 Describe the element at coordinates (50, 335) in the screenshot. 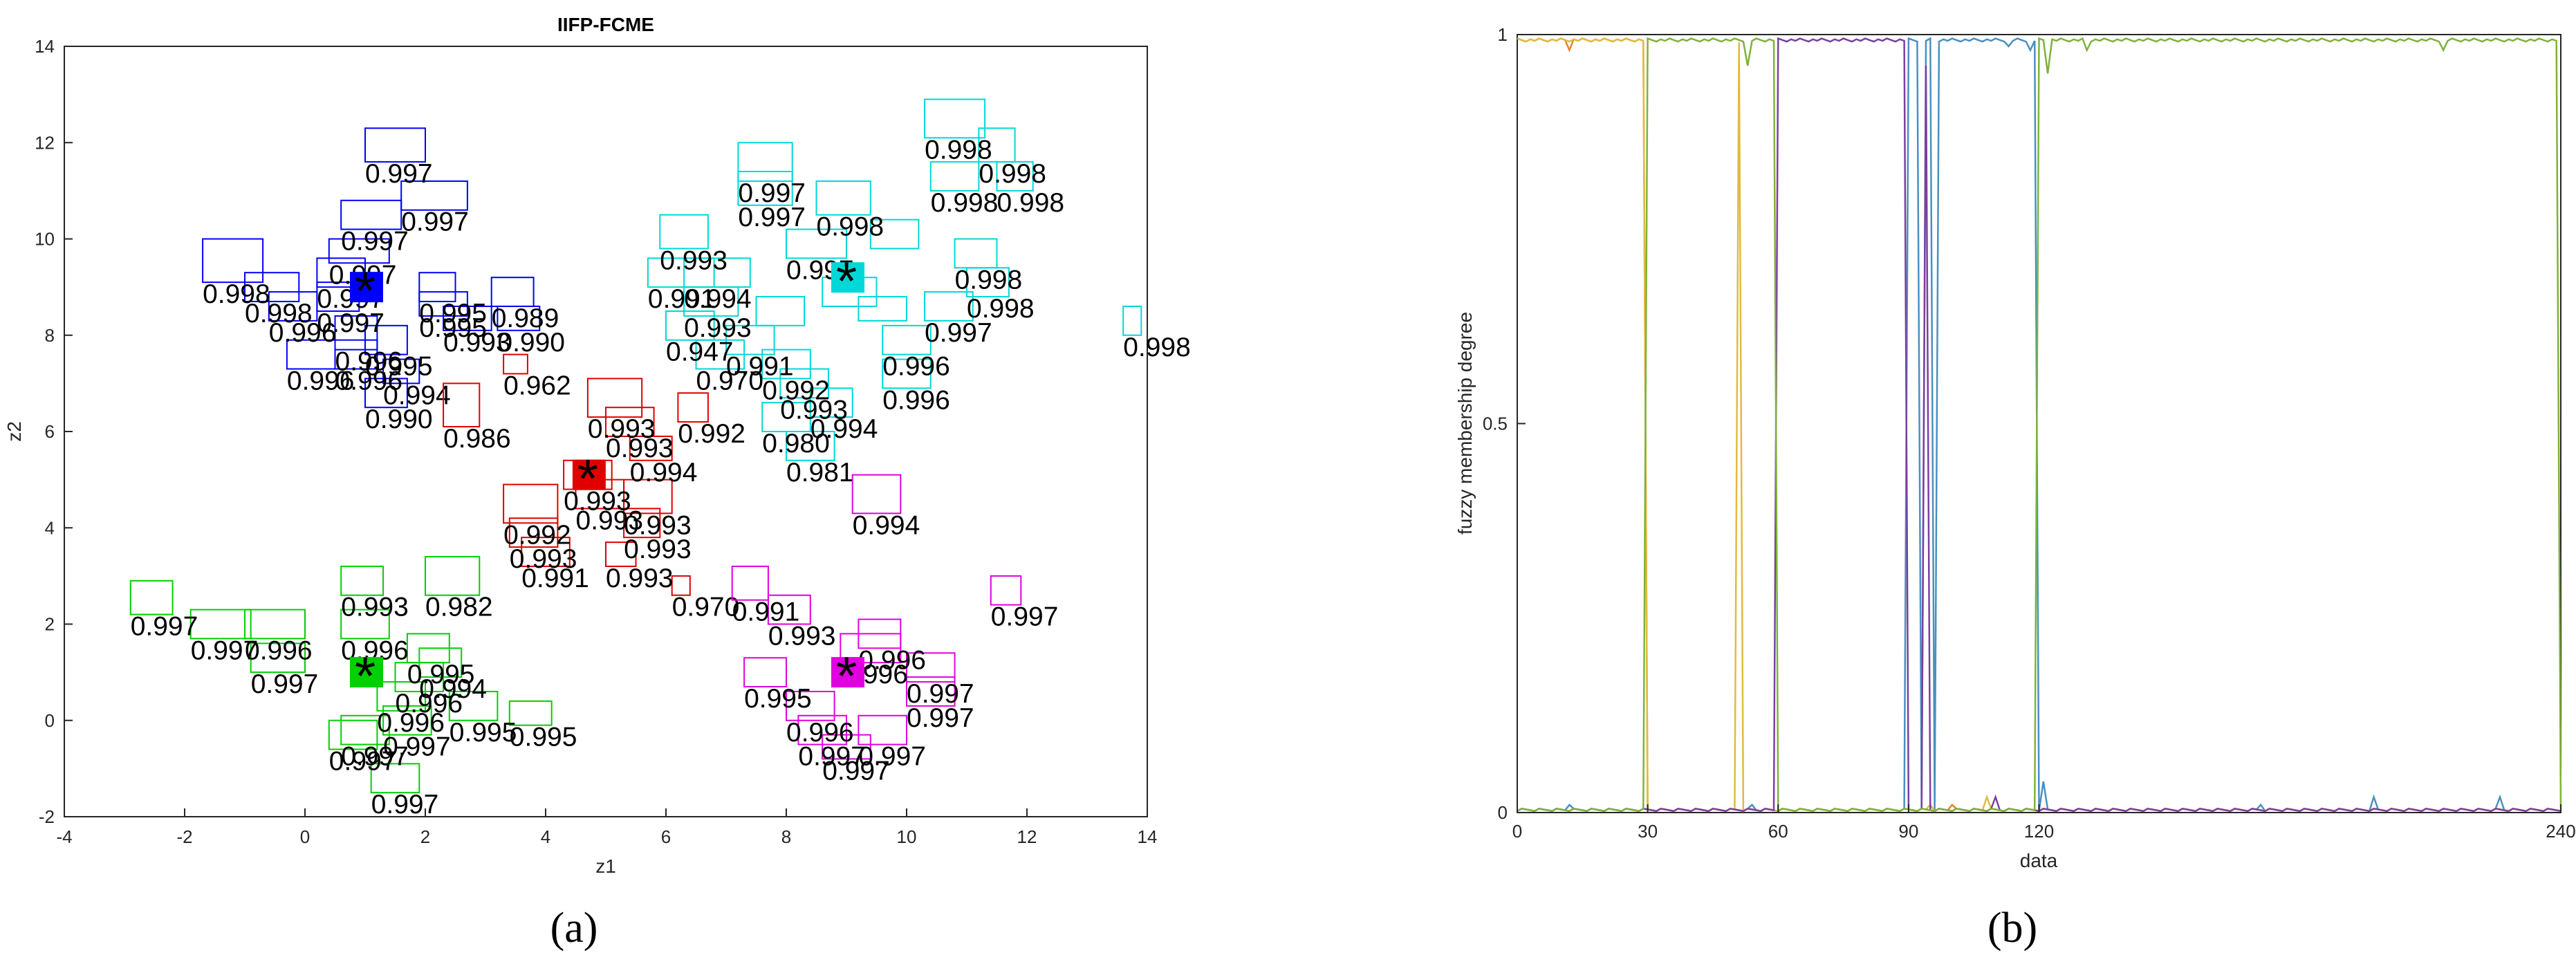

I see `a-ytick-label: 8` at that location.